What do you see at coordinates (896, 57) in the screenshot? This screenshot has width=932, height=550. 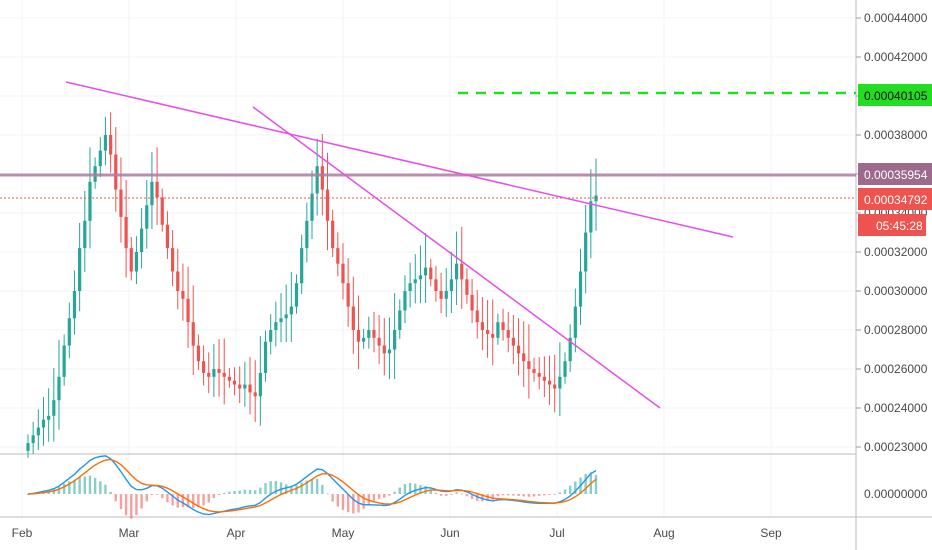 I see `price-tick-label: 0.00042000` at bounding box center [896, 57].